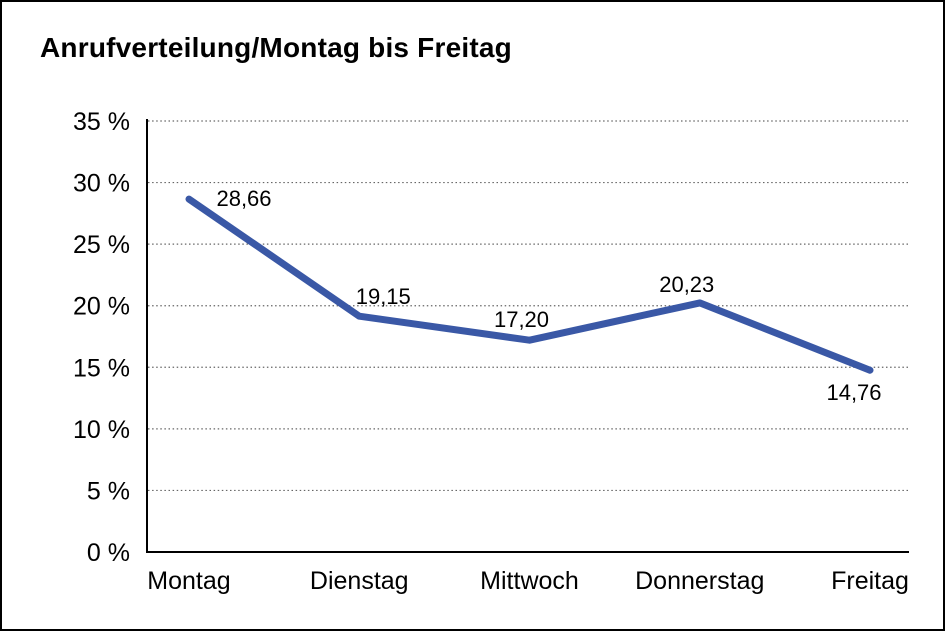  I want to click on x-category-label: Dienstag, so click(359, 581).